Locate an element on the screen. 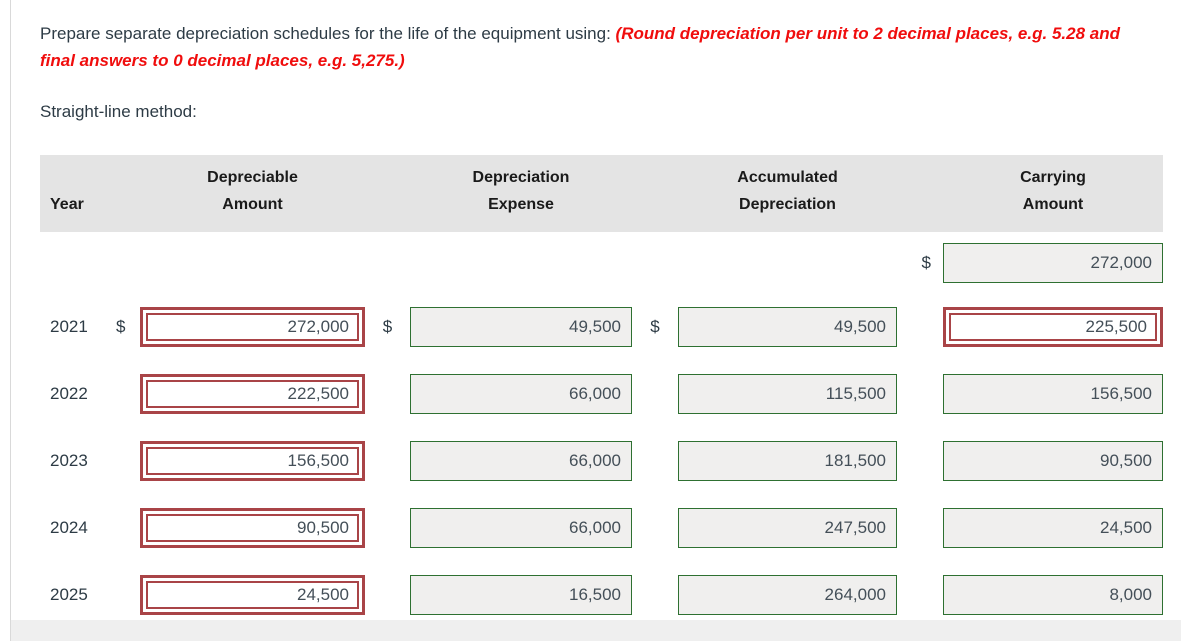 This screenshot has height=641, width=1181. table-row-2023: 2023 is located at coordinates (601, 461).